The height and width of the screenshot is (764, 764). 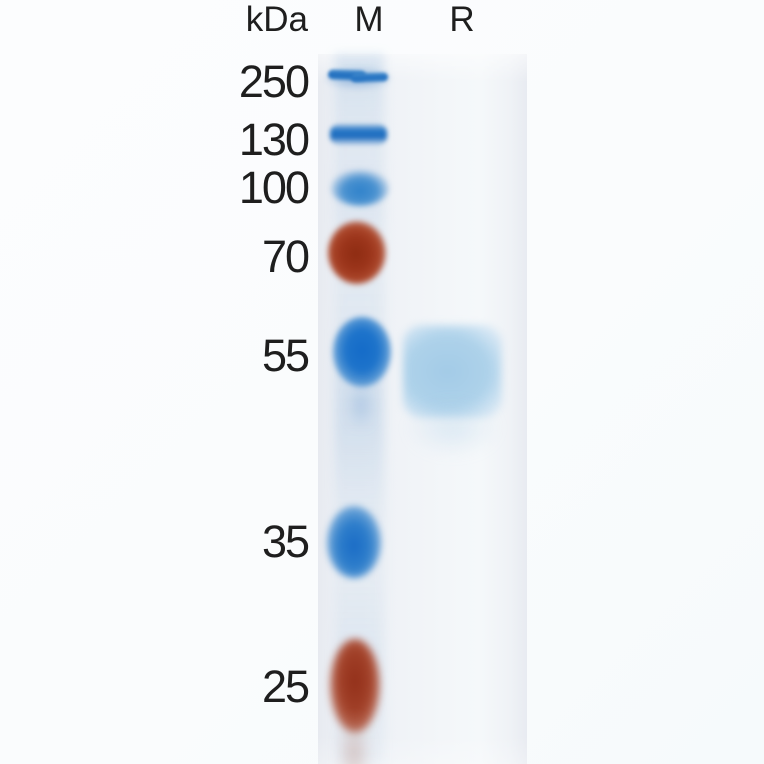 What do you see at coordinates (285, 355) in the screenshot?
I see `mw-label-55: 55` at bounding box center [285, 355].